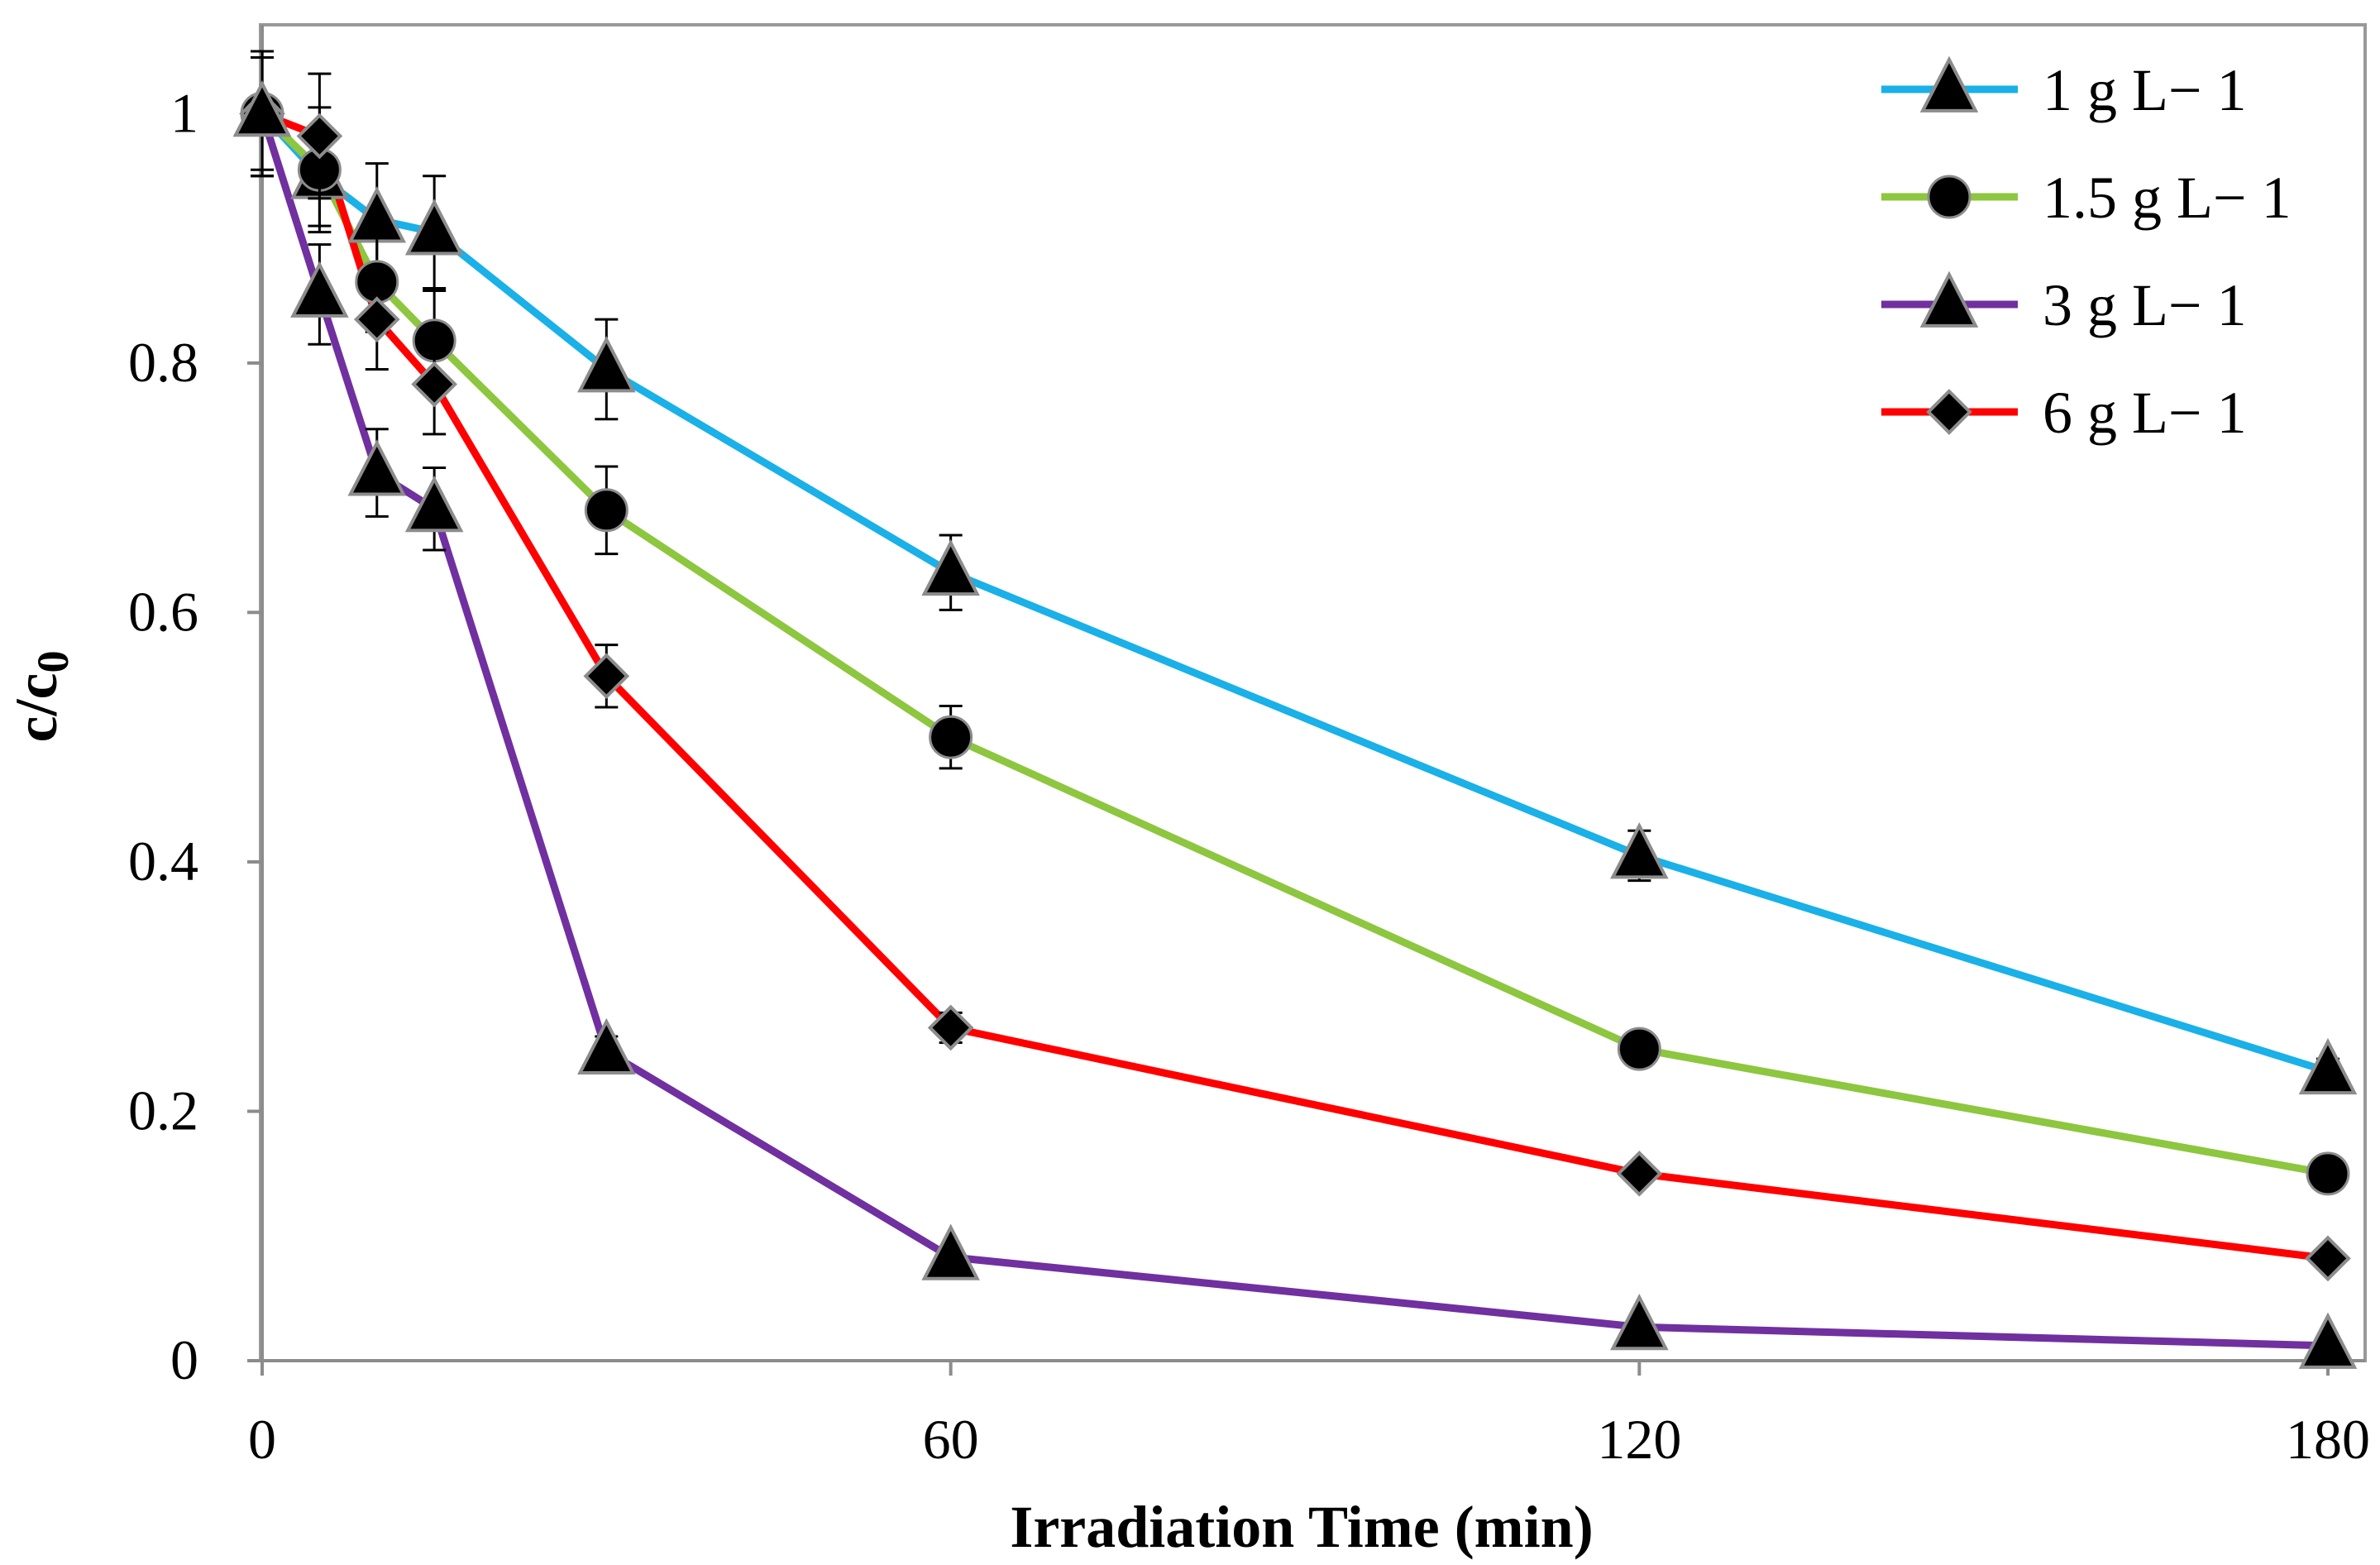 The image size is (2380, 1565). I want to click on x-tick-label: 120, so click(1639, 1439).